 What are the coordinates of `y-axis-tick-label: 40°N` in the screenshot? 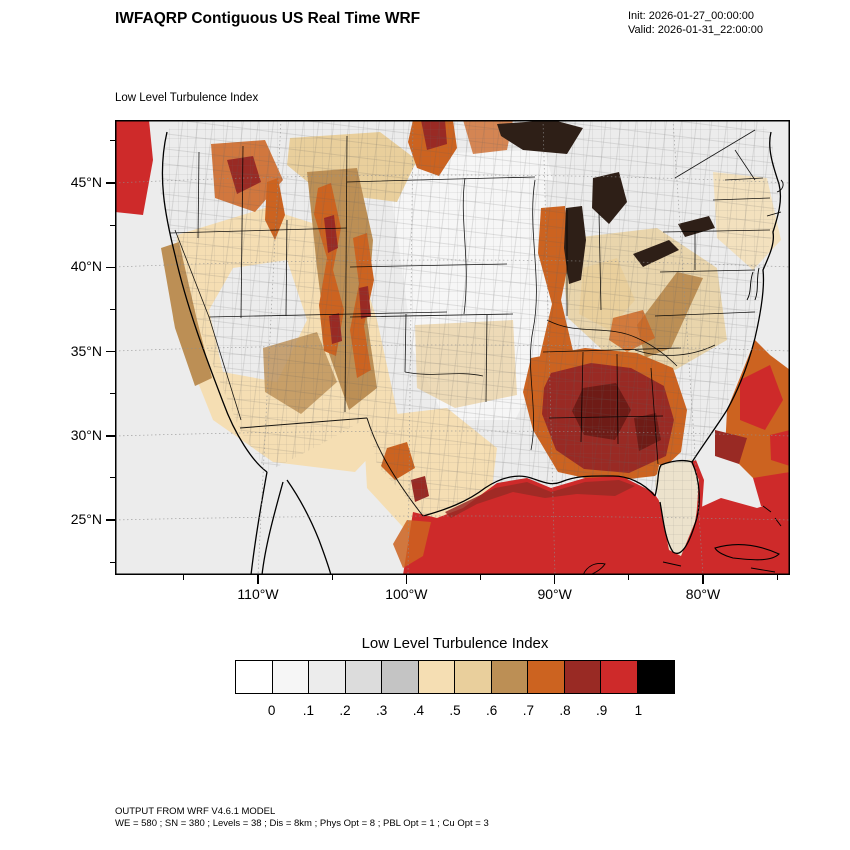 It's located at (86, 266).